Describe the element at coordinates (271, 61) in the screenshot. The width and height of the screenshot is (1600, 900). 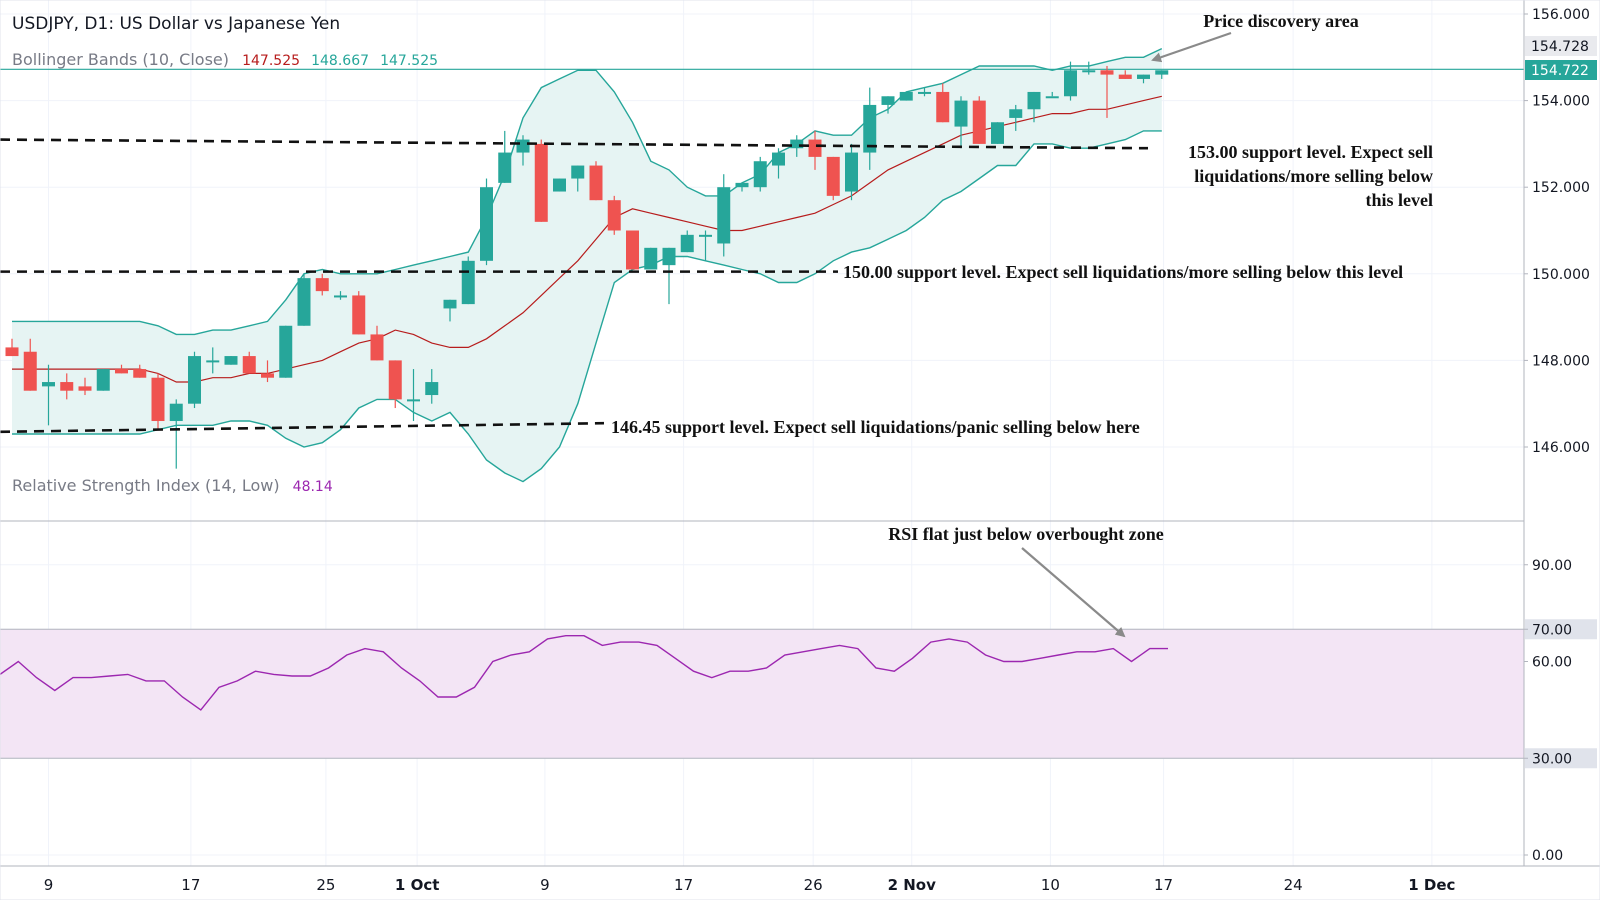
I see `bb-value-upper: 147.525` at that location.